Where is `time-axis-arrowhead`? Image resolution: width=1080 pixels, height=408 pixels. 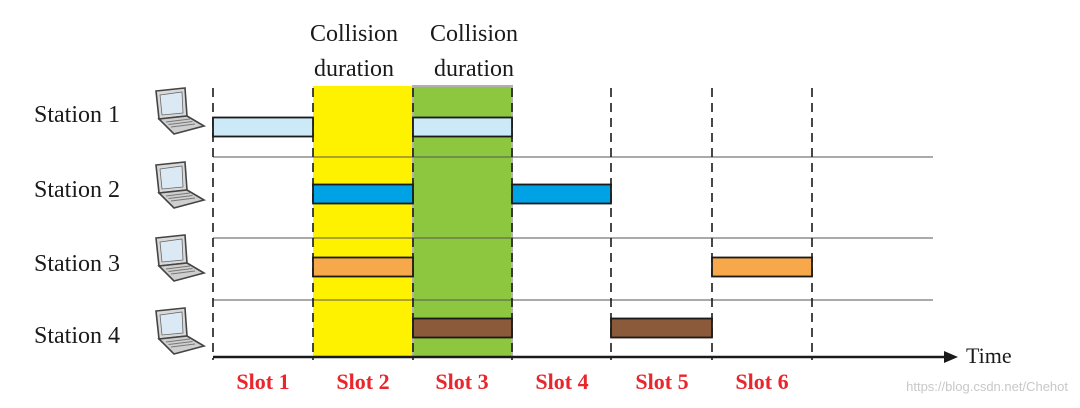
time-axis-arrowhead is located at coordinates (951, 357).